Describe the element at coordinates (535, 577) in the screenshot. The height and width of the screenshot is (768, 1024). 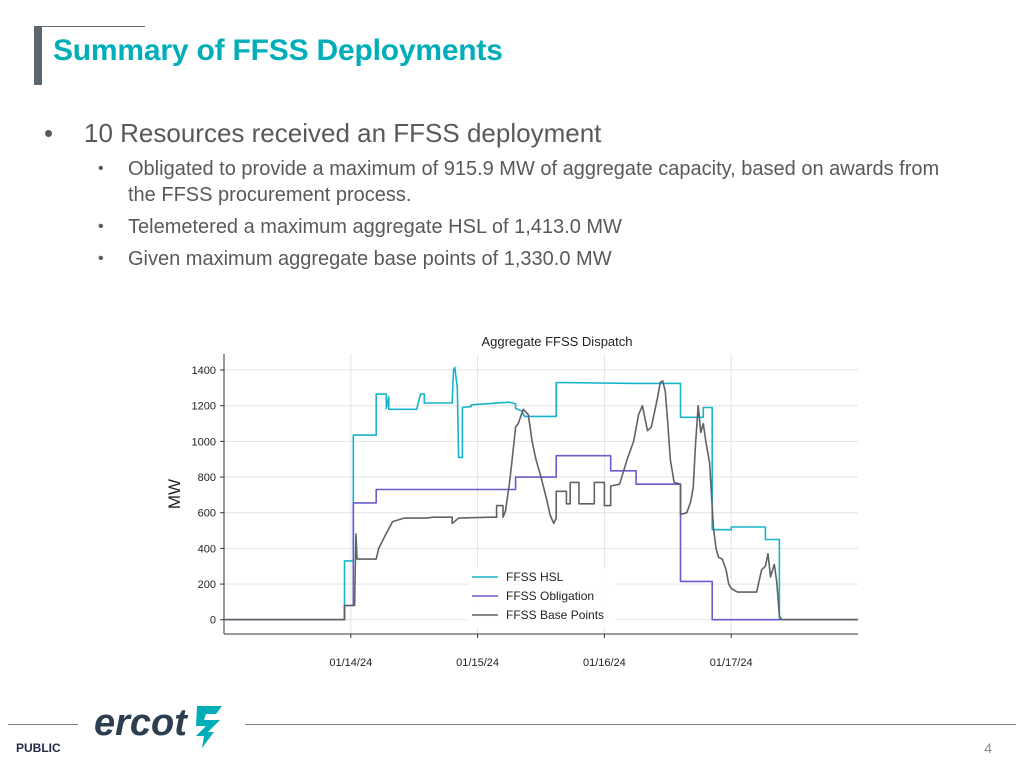
I see `legend-label: FFSS HSL` at that location.